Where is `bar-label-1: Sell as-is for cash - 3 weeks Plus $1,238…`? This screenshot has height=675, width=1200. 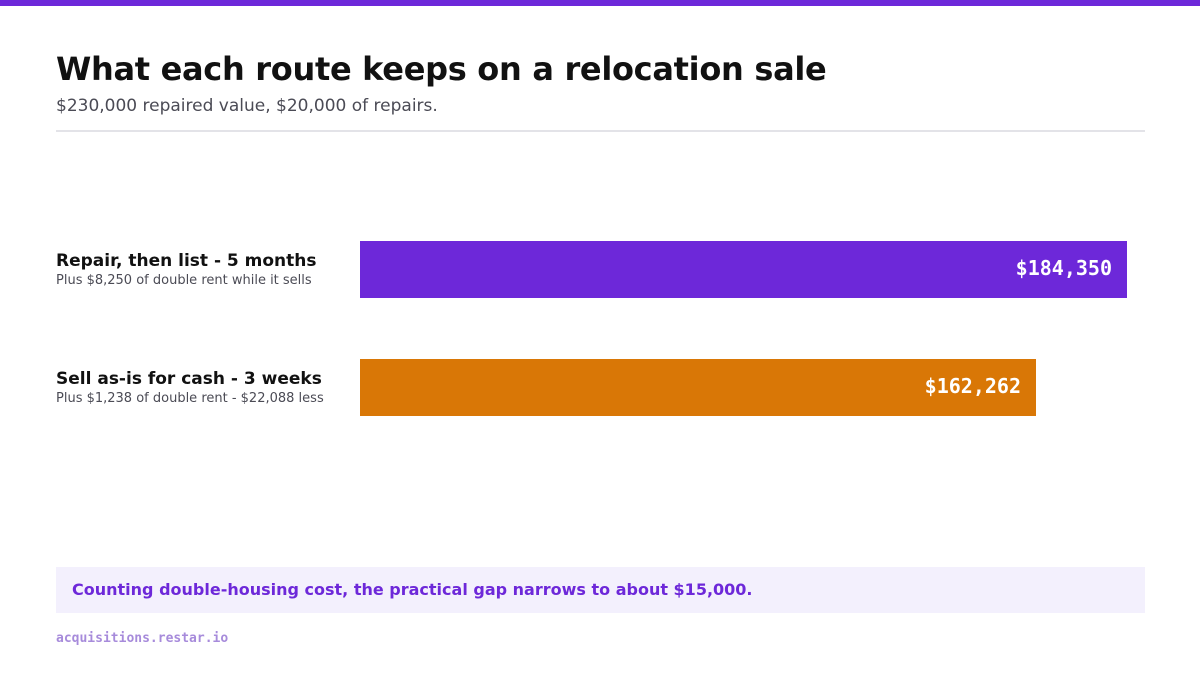
bar-label-1: Sell as-is for cash - 3 weeks Plus $1,238… is located at coordinates (206, 388).